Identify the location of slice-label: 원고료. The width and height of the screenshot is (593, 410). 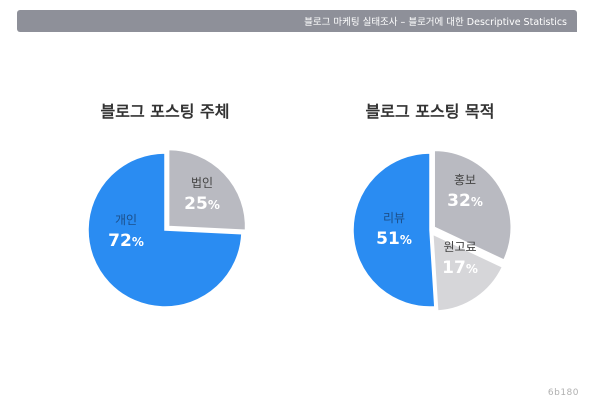
(459, 247).